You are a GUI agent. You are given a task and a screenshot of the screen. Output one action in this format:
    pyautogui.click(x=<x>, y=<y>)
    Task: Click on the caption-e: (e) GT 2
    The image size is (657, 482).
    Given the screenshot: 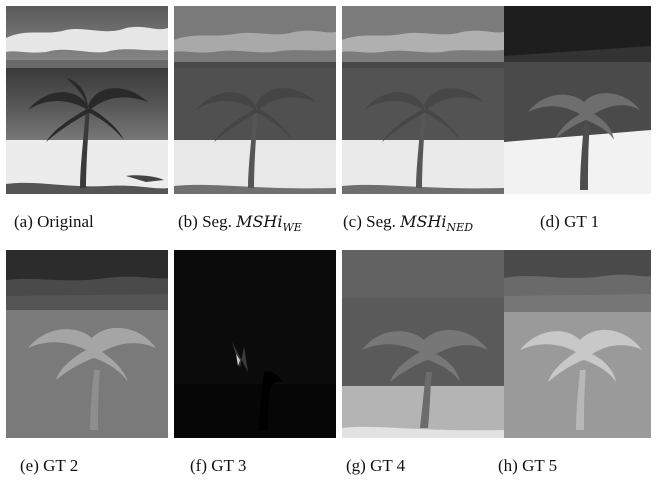 What is the action you would take?
    pyautogui.click(x=49, y=465)
    